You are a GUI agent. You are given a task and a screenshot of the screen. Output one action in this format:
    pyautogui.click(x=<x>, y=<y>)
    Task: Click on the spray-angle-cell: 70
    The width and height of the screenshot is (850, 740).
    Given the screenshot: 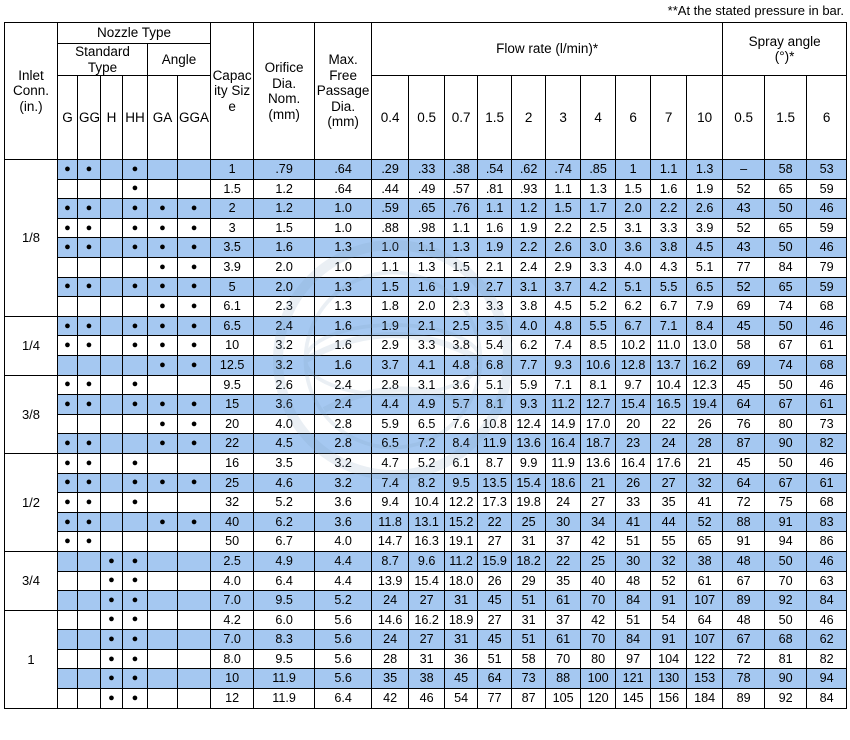 What is the action you would take?
    pyautogui.click(x=786, y=581)
    